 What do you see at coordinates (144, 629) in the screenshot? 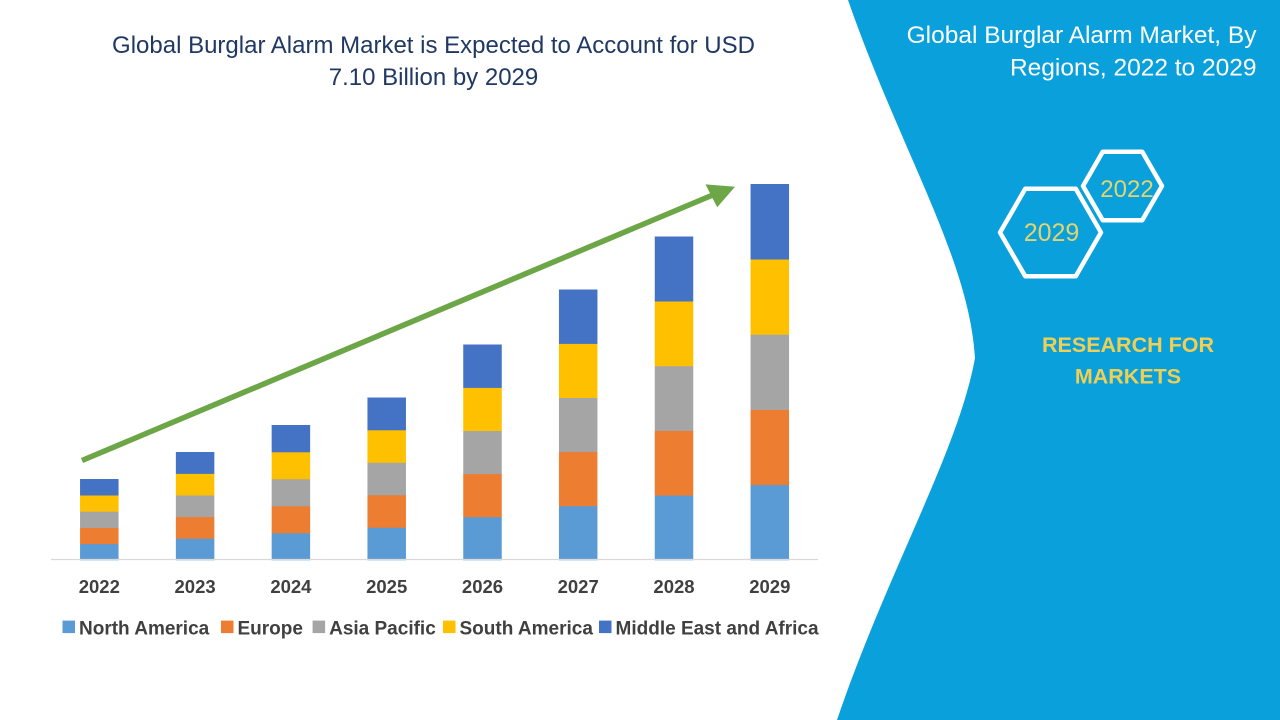
I see `svg-text: North America` at bounding box center [144, 629].